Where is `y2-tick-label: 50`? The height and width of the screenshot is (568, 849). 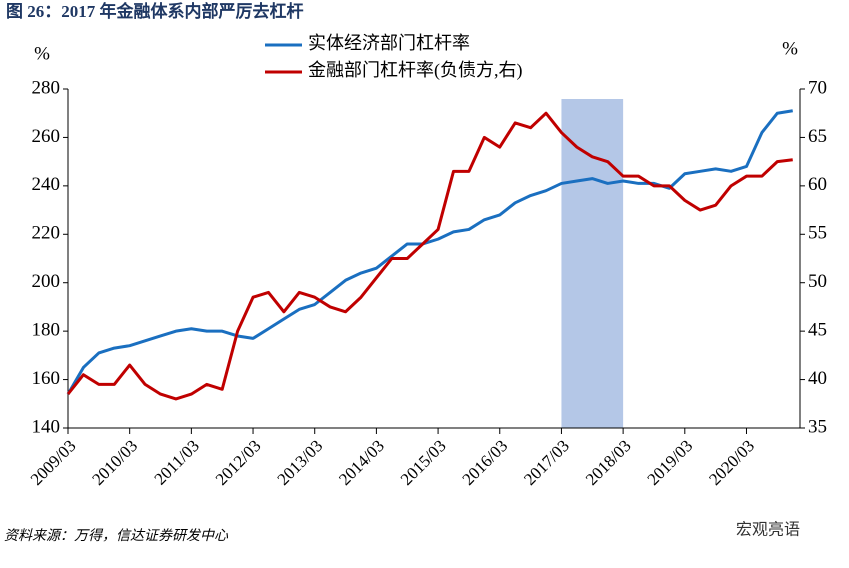
y2-tick-label: 50 is located at coordinates (817, 281).